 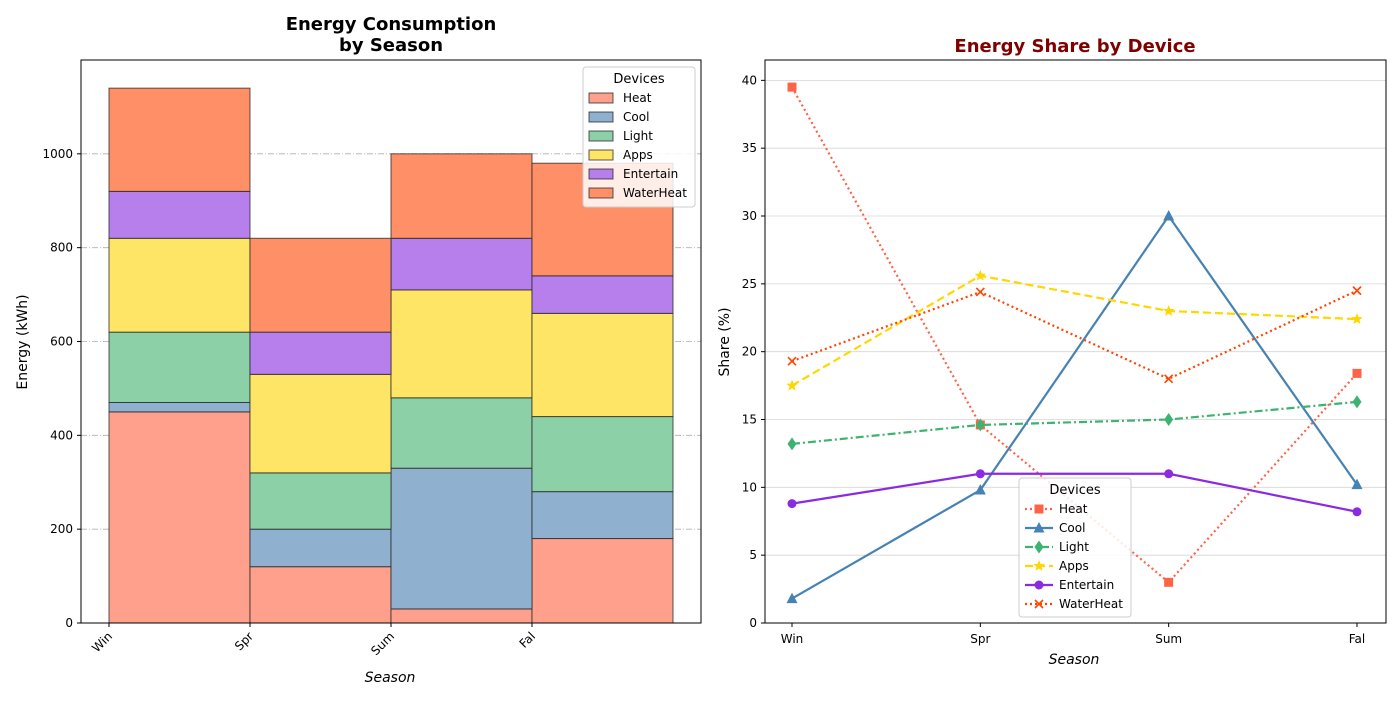 What do you see at coordinates (1074, 423) in the screenshot?
I see `series-light` at bounding box center [1074, 423].